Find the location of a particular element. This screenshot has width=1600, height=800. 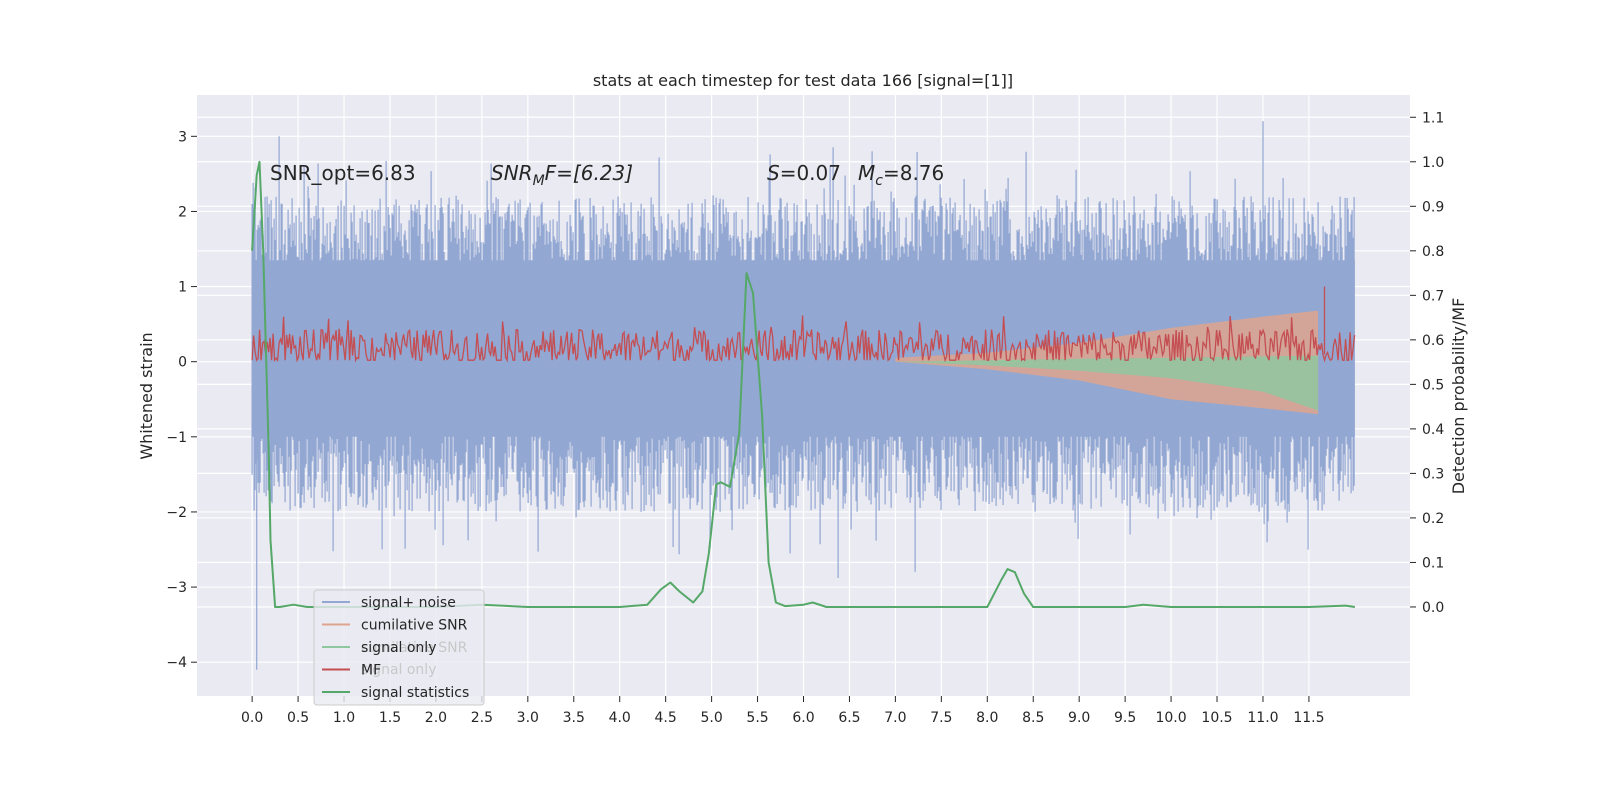

x-tick-label: 8.0 is located at coordinates (987, 718).